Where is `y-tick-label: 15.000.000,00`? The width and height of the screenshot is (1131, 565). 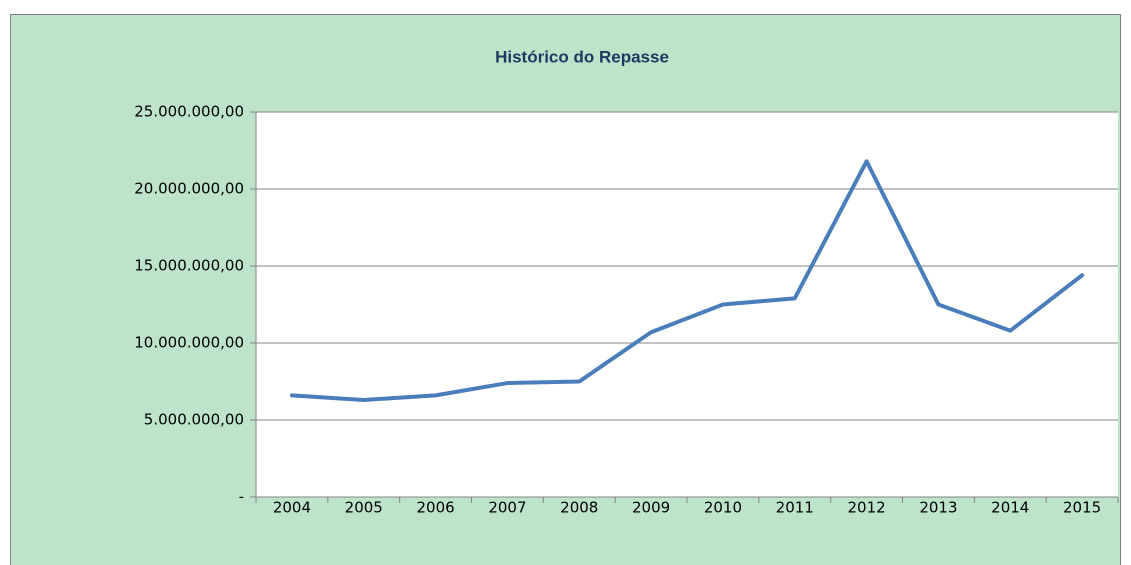 y-tick-label: 15.000.000,00 is located at coordinates (189, 266).